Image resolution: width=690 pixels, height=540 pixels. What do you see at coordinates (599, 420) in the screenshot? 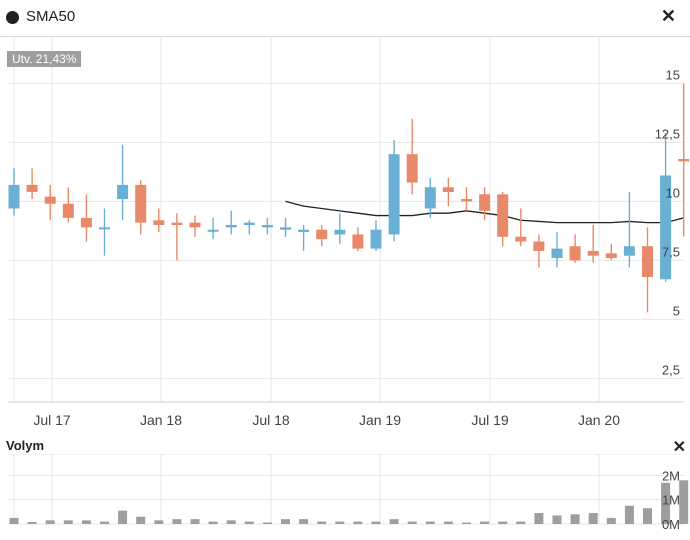
I see `x-tick-label: Jan 20` at bounding box center [599, 420].